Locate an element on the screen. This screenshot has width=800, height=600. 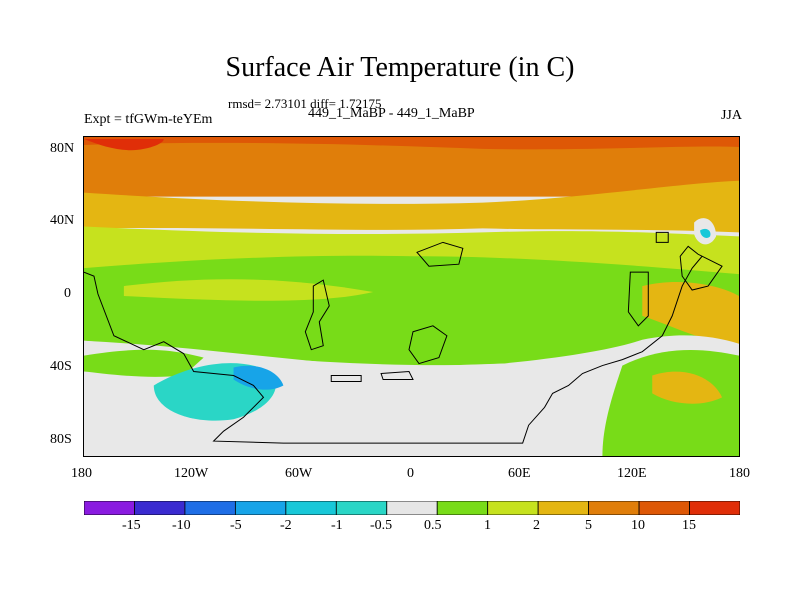
region-arctic-hottest is located at coordinates (124, 144).